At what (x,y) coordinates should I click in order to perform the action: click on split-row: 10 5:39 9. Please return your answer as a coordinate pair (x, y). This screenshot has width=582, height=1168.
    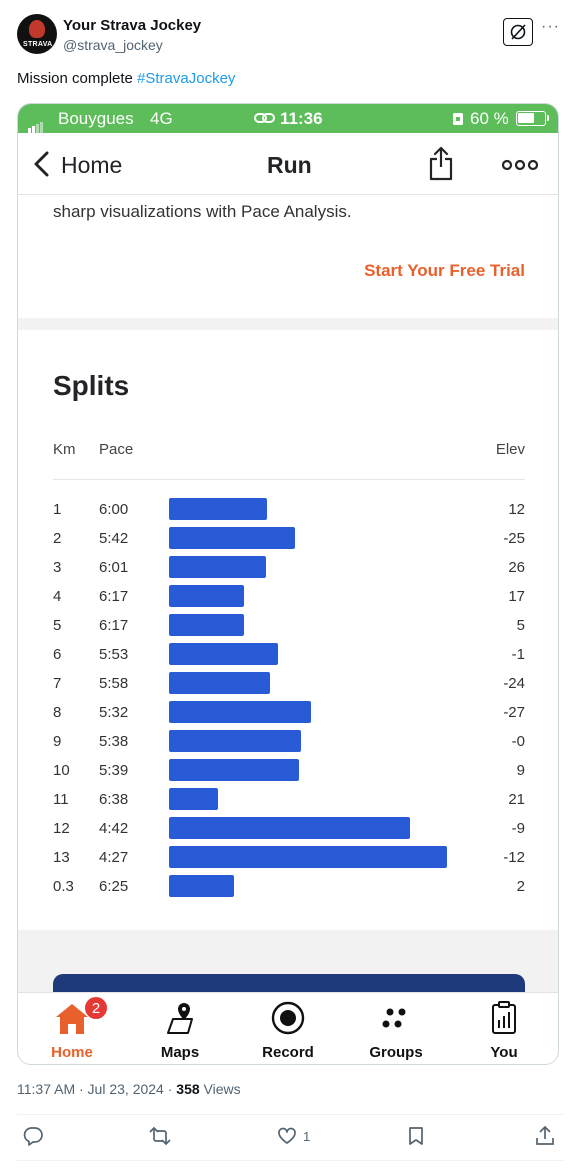
    Looking at the image, I should click on (288, 773).